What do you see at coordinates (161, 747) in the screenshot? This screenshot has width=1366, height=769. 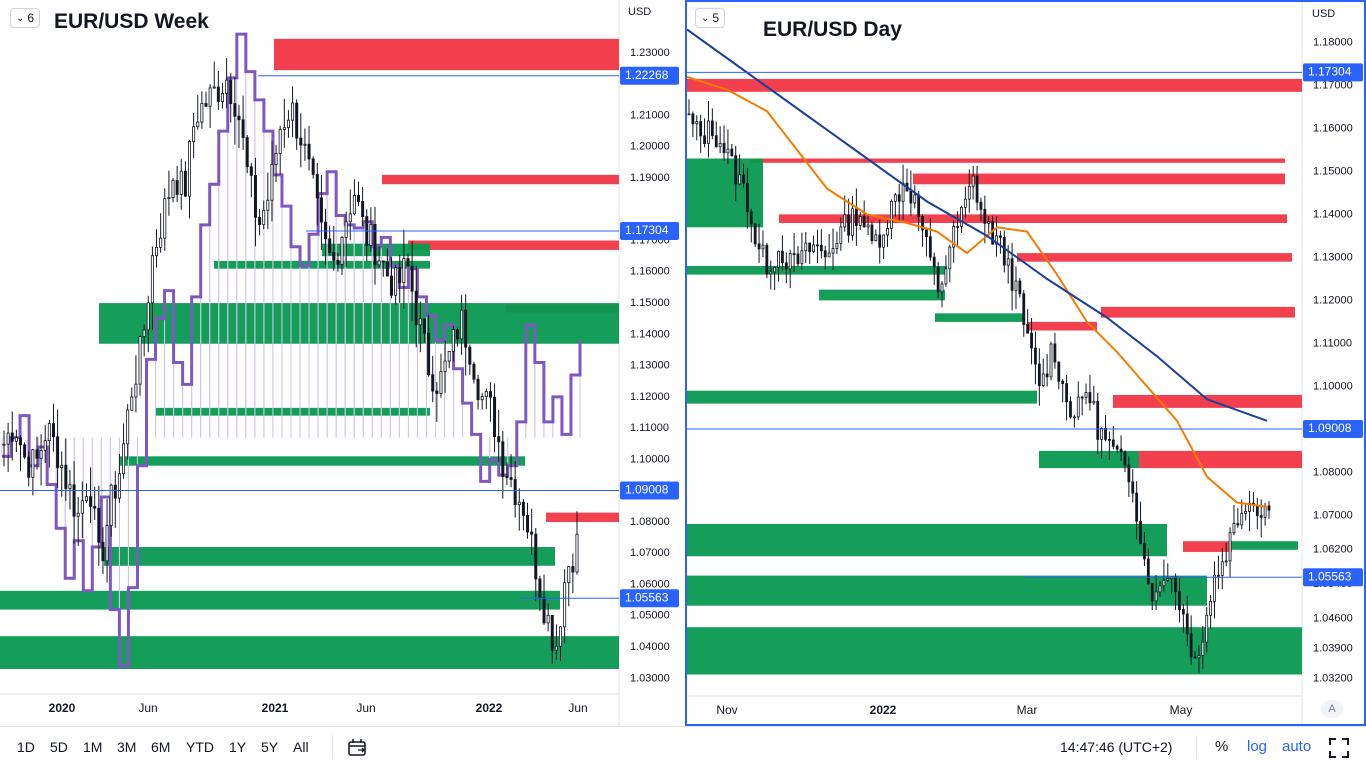 I see `range-6m: 6M` at bounding box center [161, 747].